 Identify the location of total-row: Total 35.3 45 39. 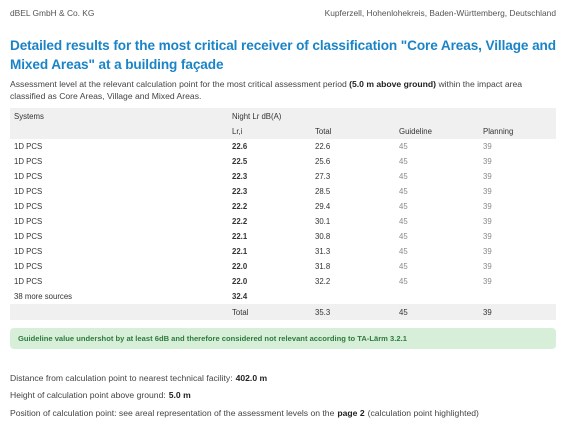
(283, 312).